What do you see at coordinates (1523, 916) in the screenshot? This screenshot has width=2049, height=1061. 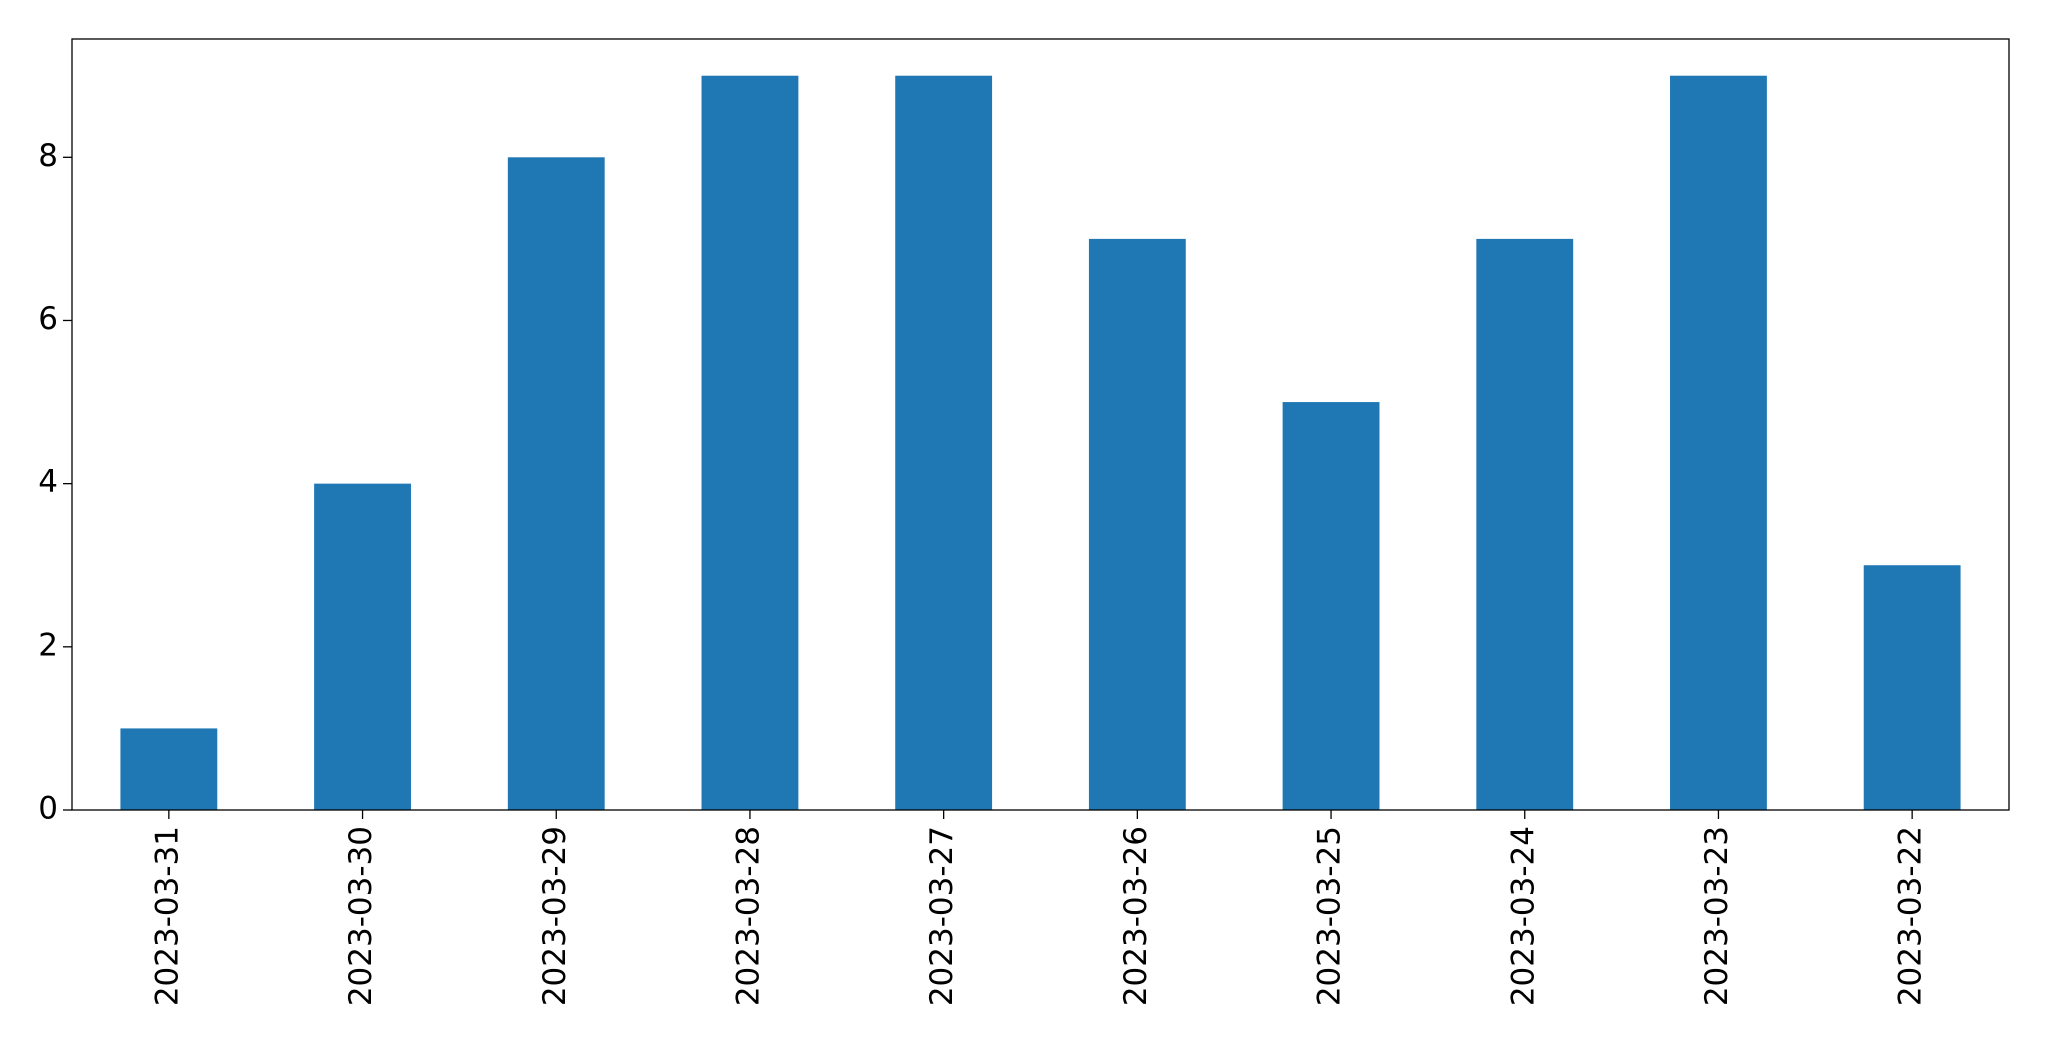 I see `x-tick-label: 2023-03-24` at bounding box center [1523, 916].